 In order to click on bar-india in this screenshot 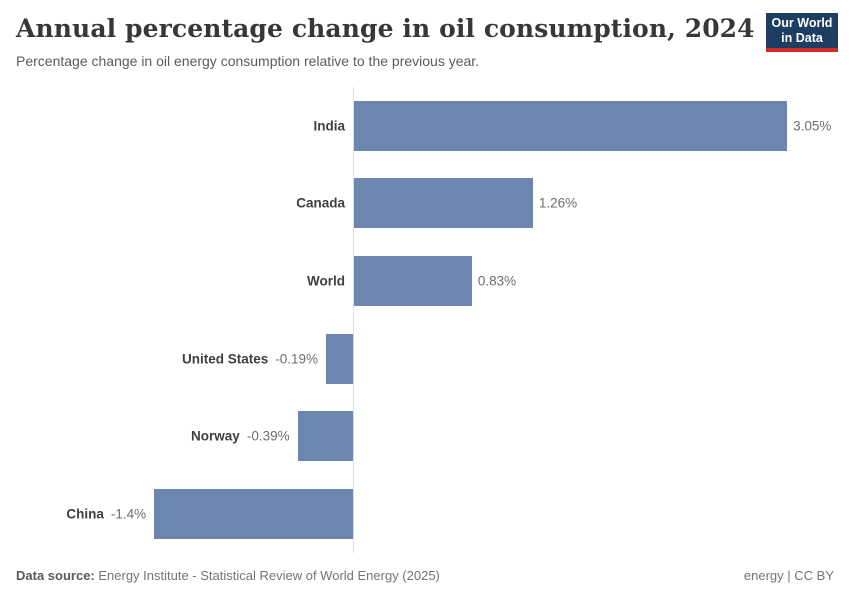, I will do `click(571, 125)`.